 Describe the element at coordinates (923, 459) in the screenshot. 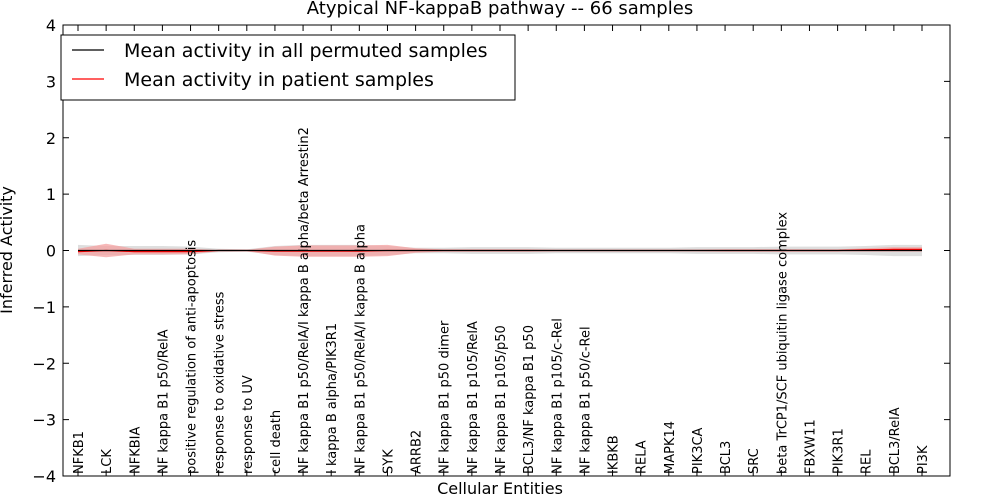

I see `x-tick-label: PI3K` at that location.